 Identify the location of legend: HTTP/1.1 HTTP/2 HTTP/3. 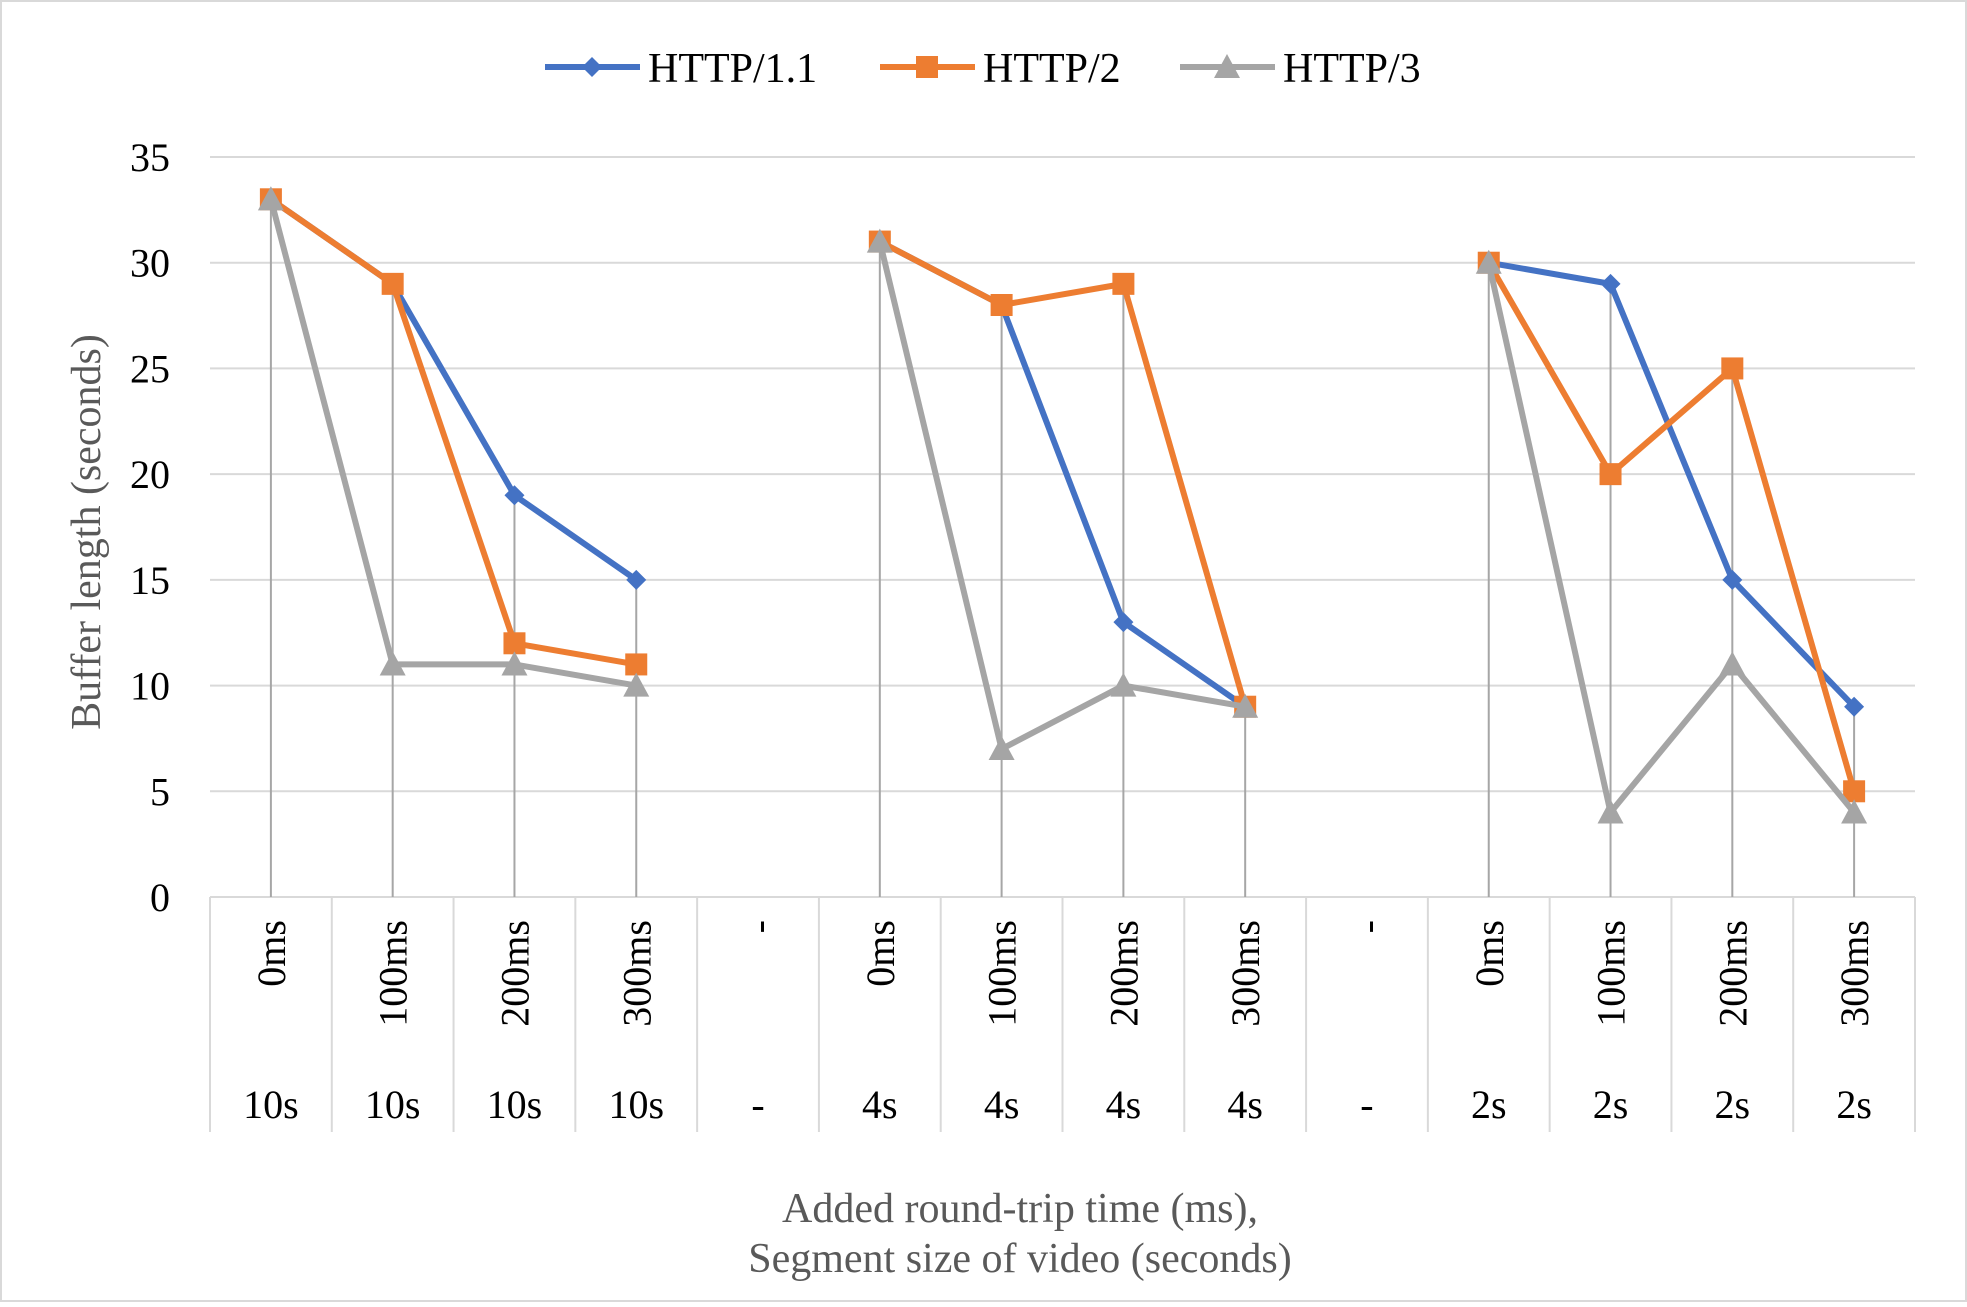
(983, 69).